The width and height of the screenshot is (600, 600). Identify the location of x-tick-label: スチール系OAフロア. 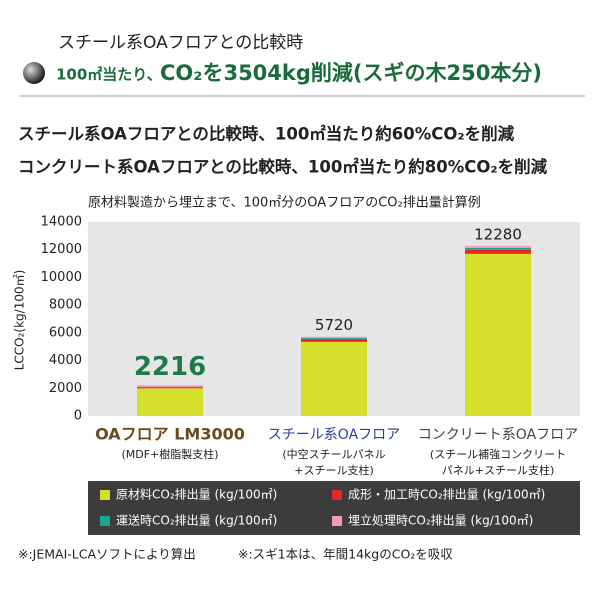
(334, 435).